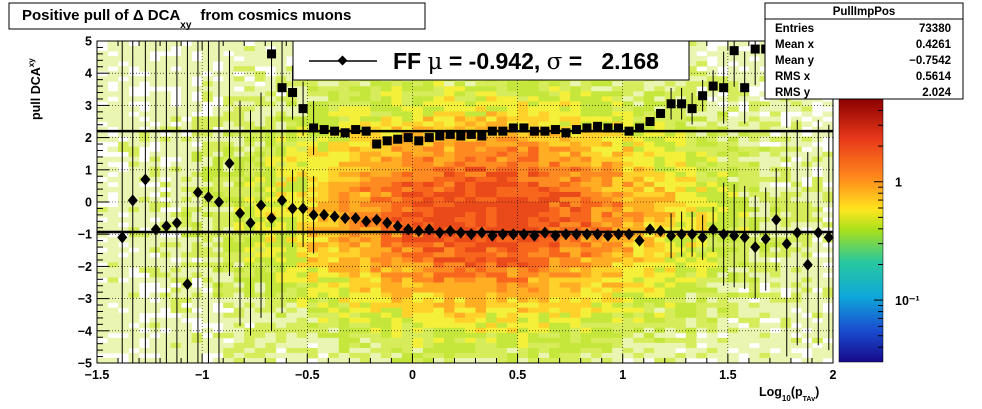 The height and width of the screenshot is (409, 982). I want to click on data-point-diamond, so click(460, 232).